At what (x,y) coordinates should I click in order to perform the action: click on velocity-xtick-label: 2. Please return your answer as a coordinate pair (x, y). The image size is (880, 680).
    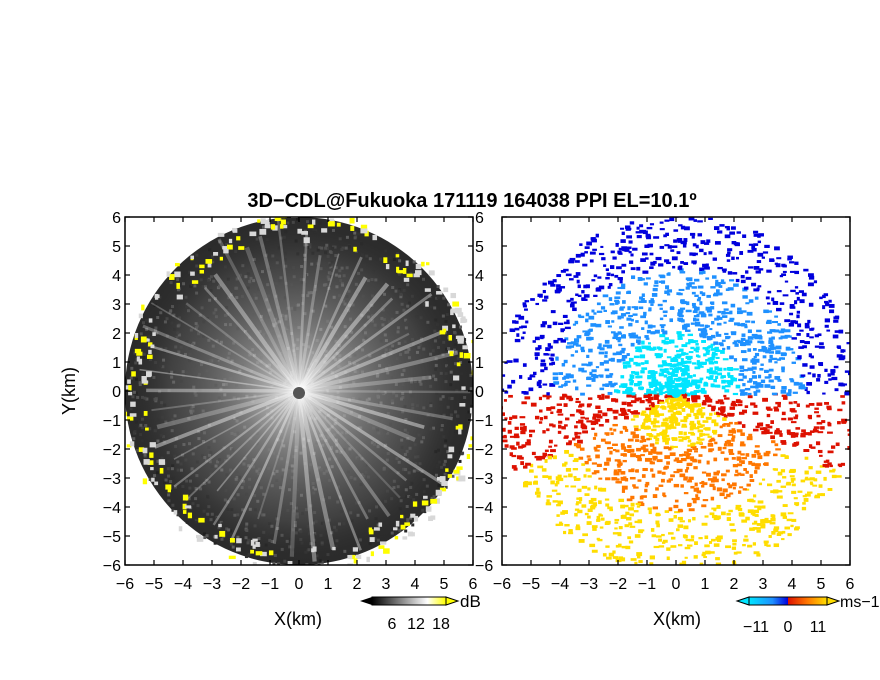
    Looking at the image, I should click on (734, 584).